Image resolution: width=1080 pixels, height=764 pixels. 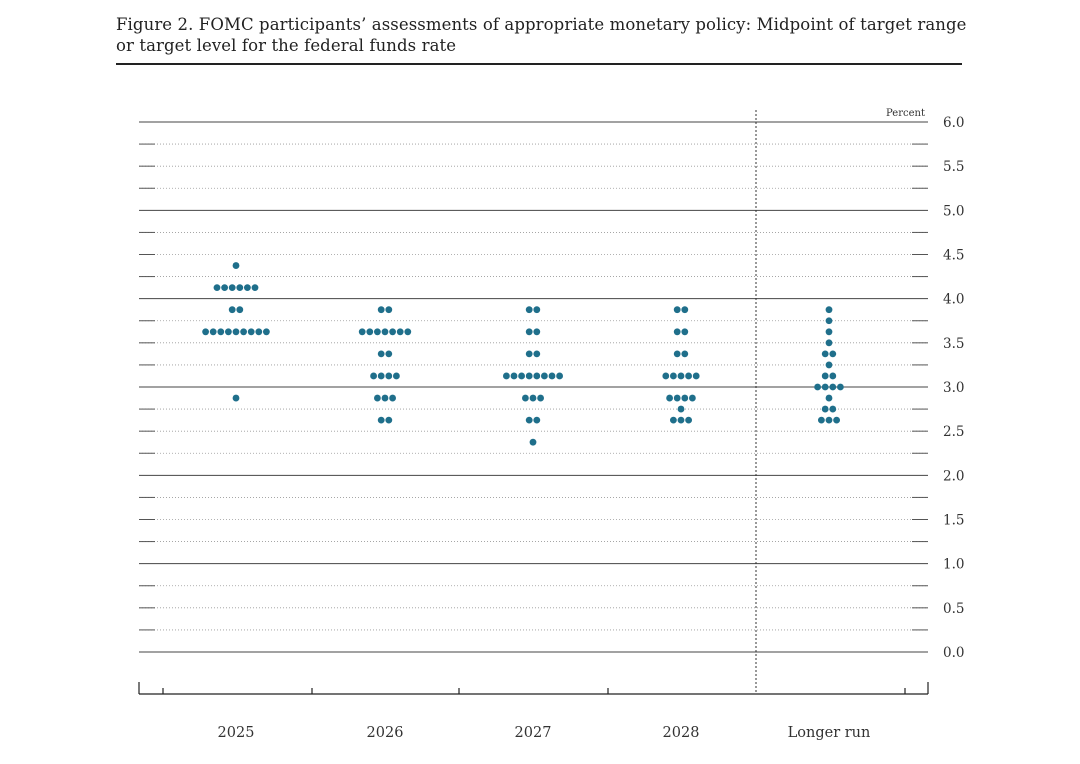 I want to click on title-rule, so click(x=539, y=64).